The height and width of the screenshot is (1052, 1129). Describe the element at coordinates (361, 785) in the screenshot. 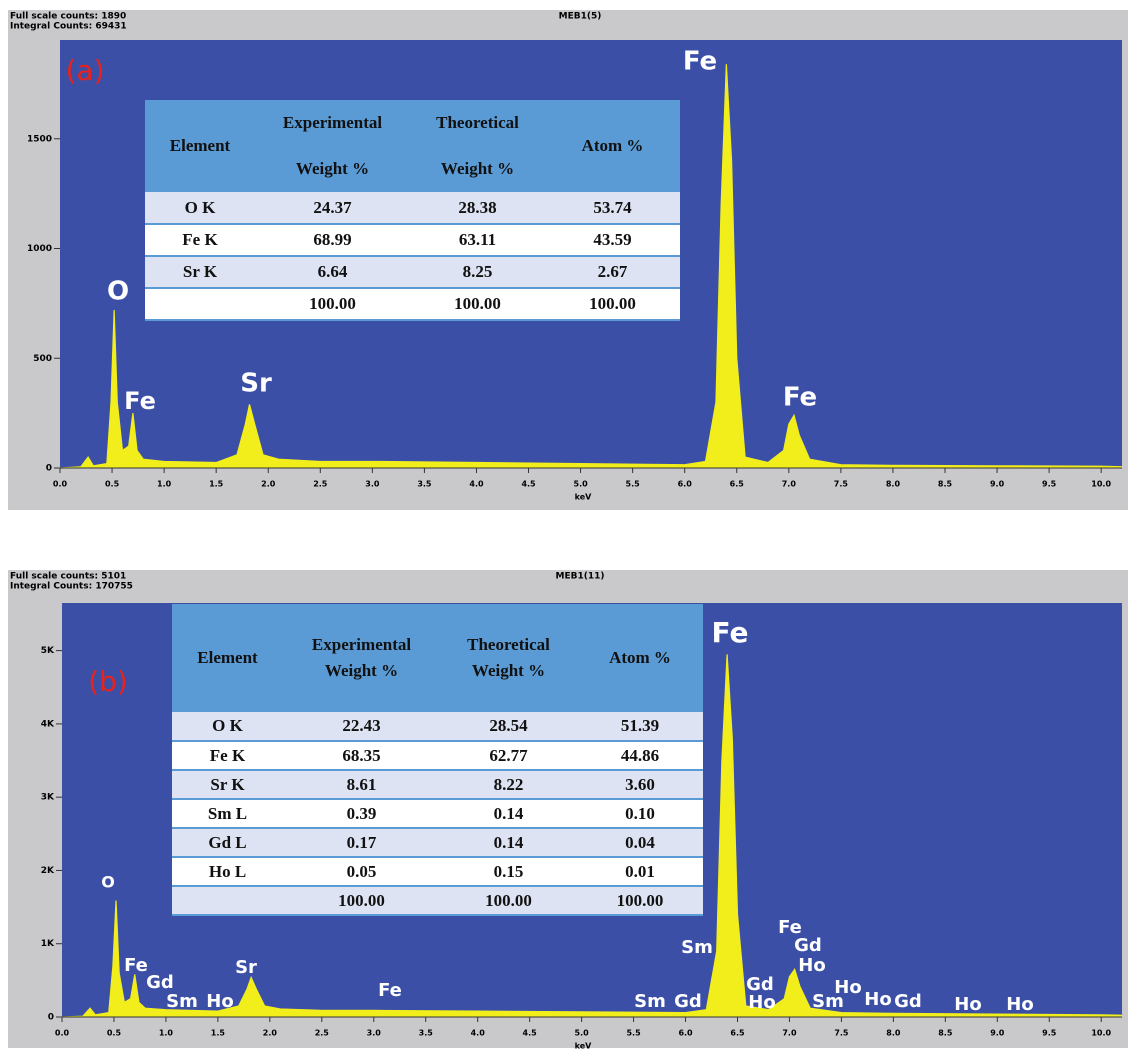

I see `table-cell: 8.61` at that location.